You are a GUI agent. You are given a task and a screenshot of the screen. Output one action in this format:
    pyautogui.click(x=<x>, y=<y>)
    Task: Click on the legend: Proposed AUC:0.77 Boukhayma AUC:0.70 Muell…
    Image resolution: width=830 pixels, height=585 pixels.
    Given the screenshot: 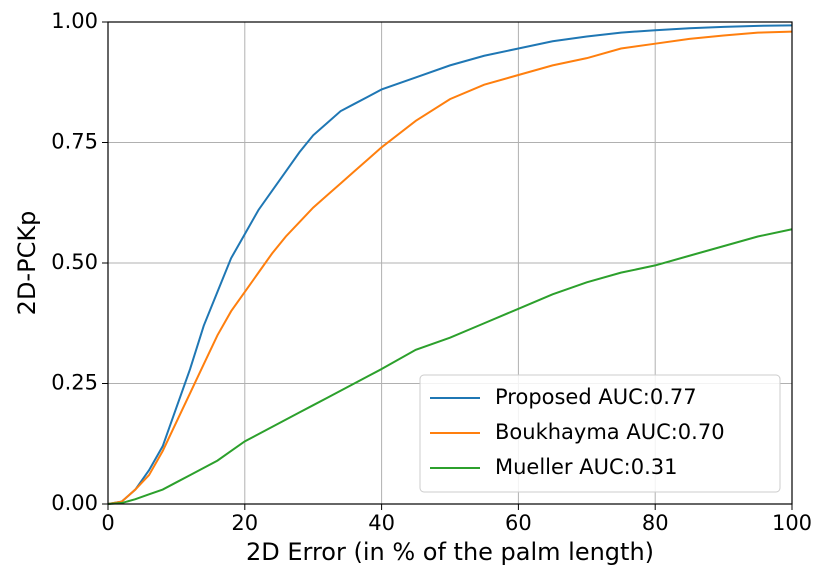 What is the action you would take?
    pyautogui.click(x=600, y=433)
    